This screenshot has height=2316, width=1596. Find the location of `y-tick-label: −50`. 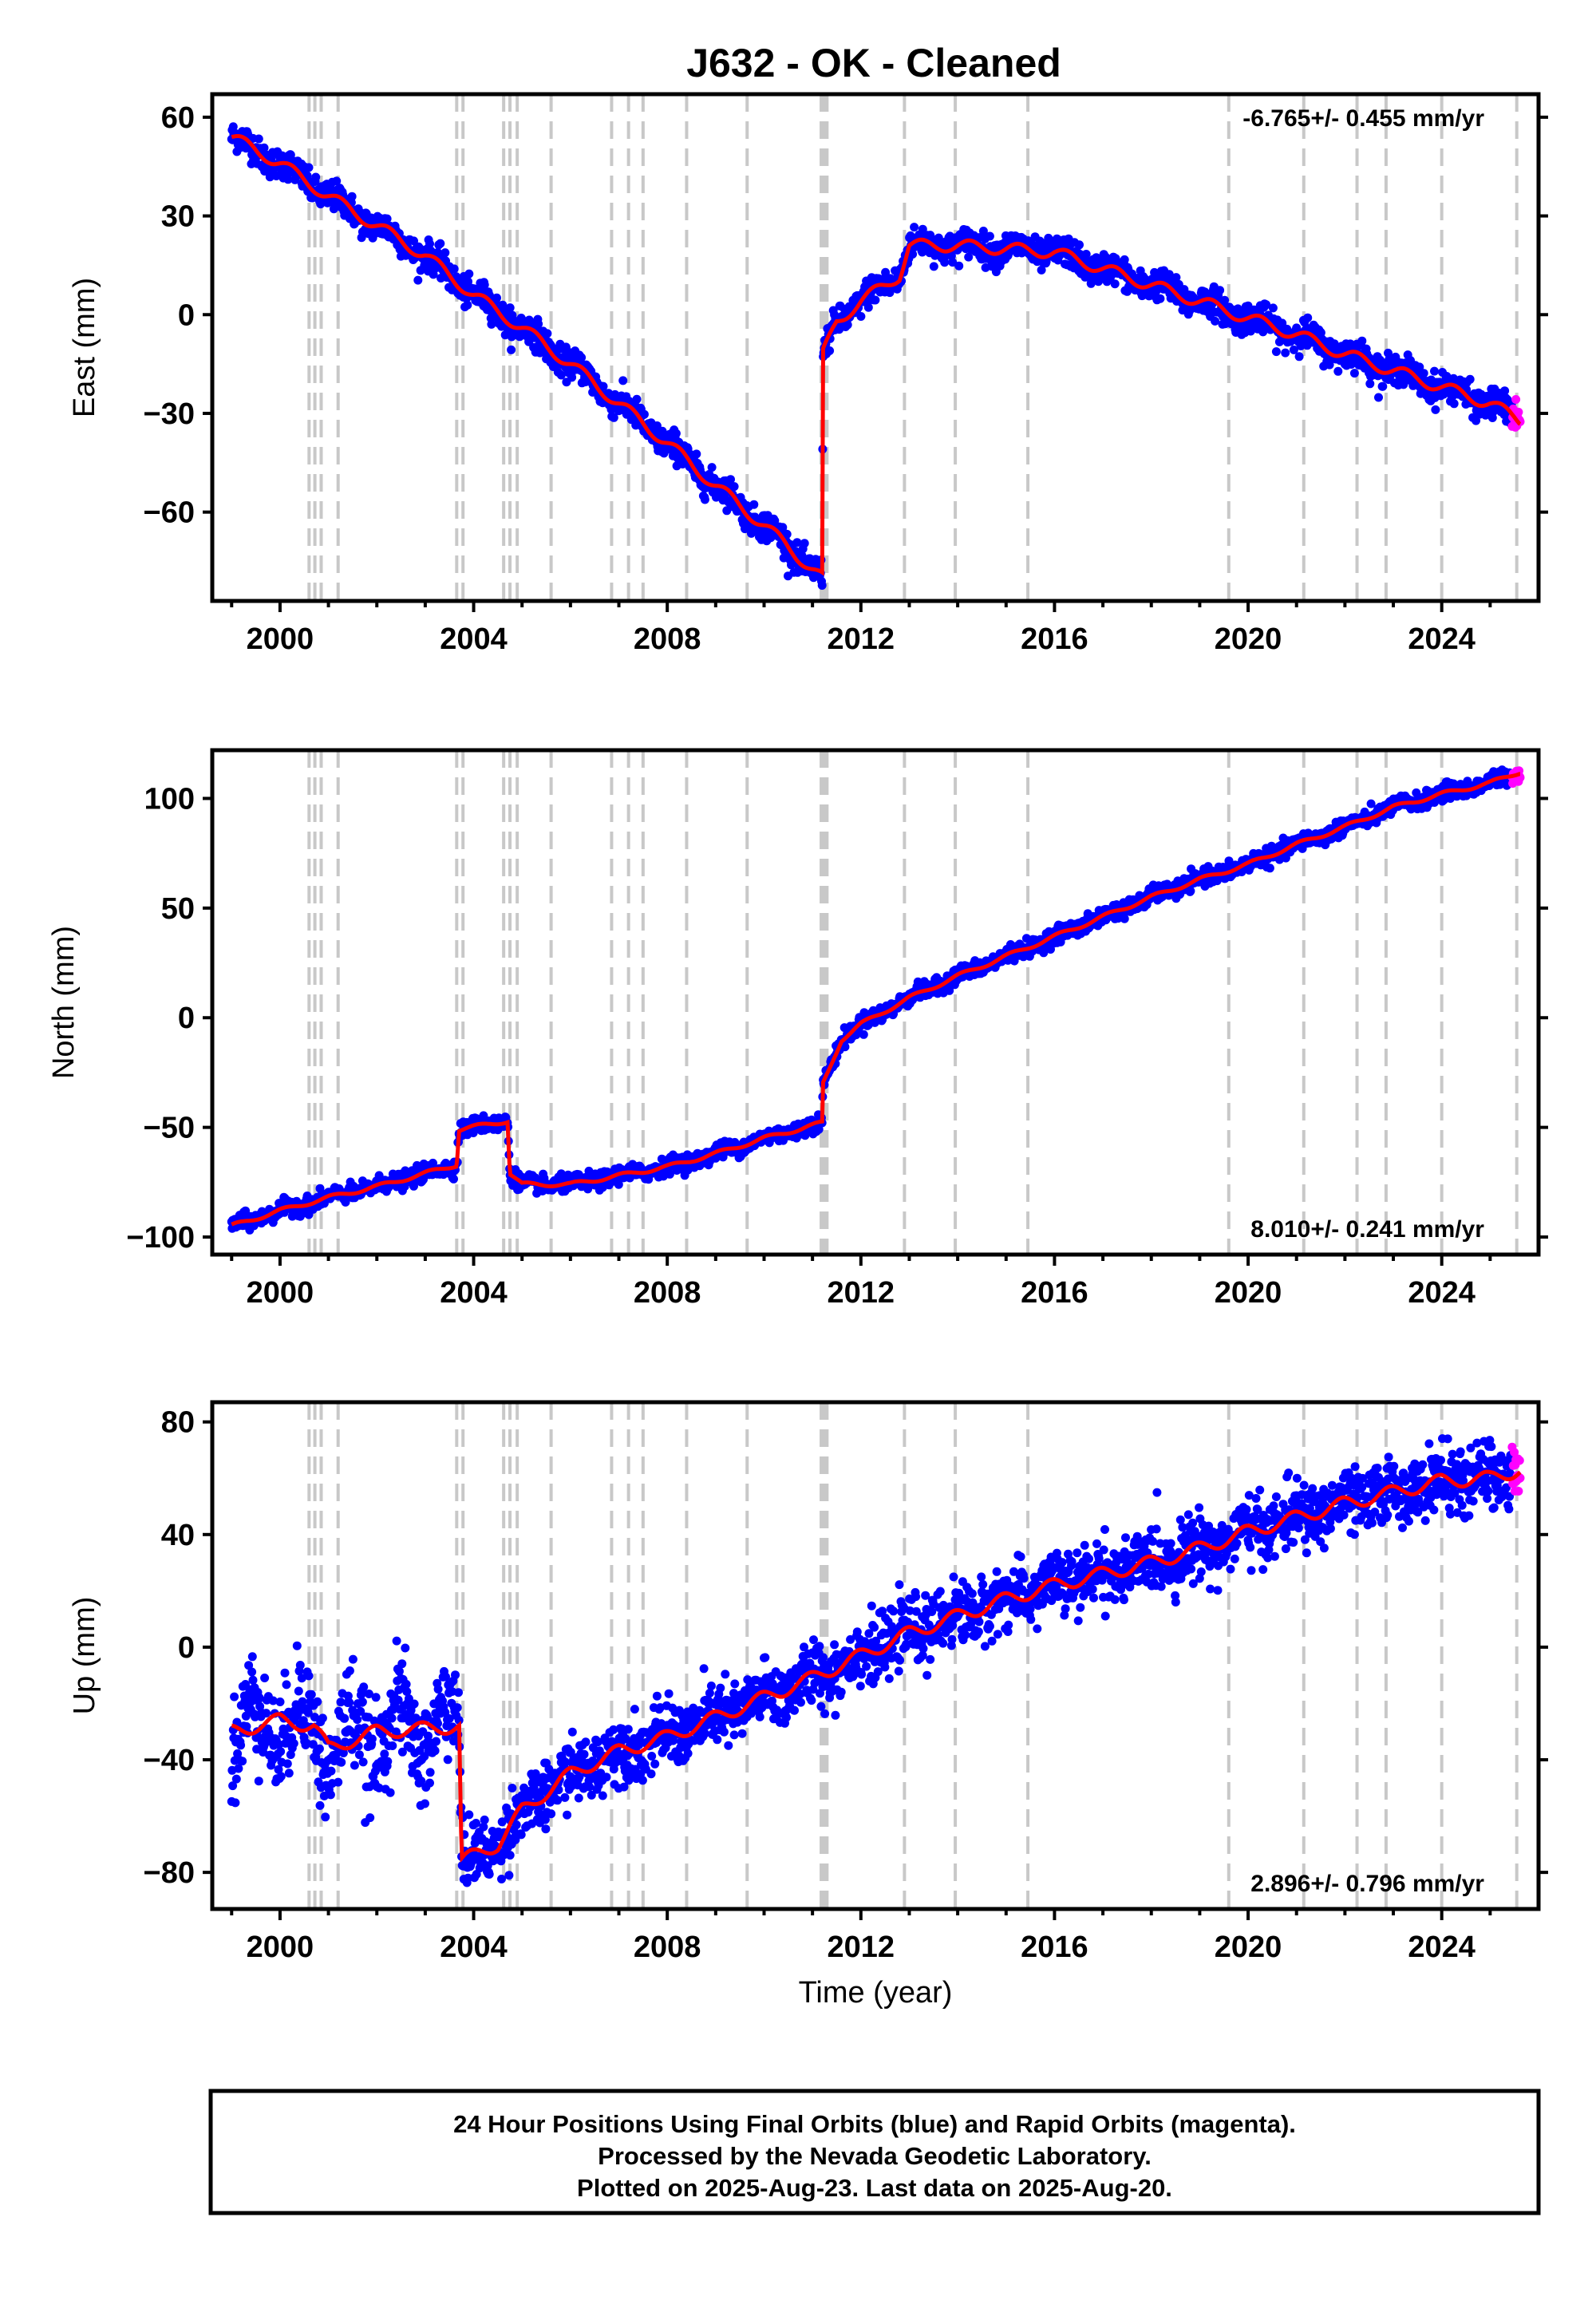

y-tick-label: −50 is located at coordinates (169, 1128).